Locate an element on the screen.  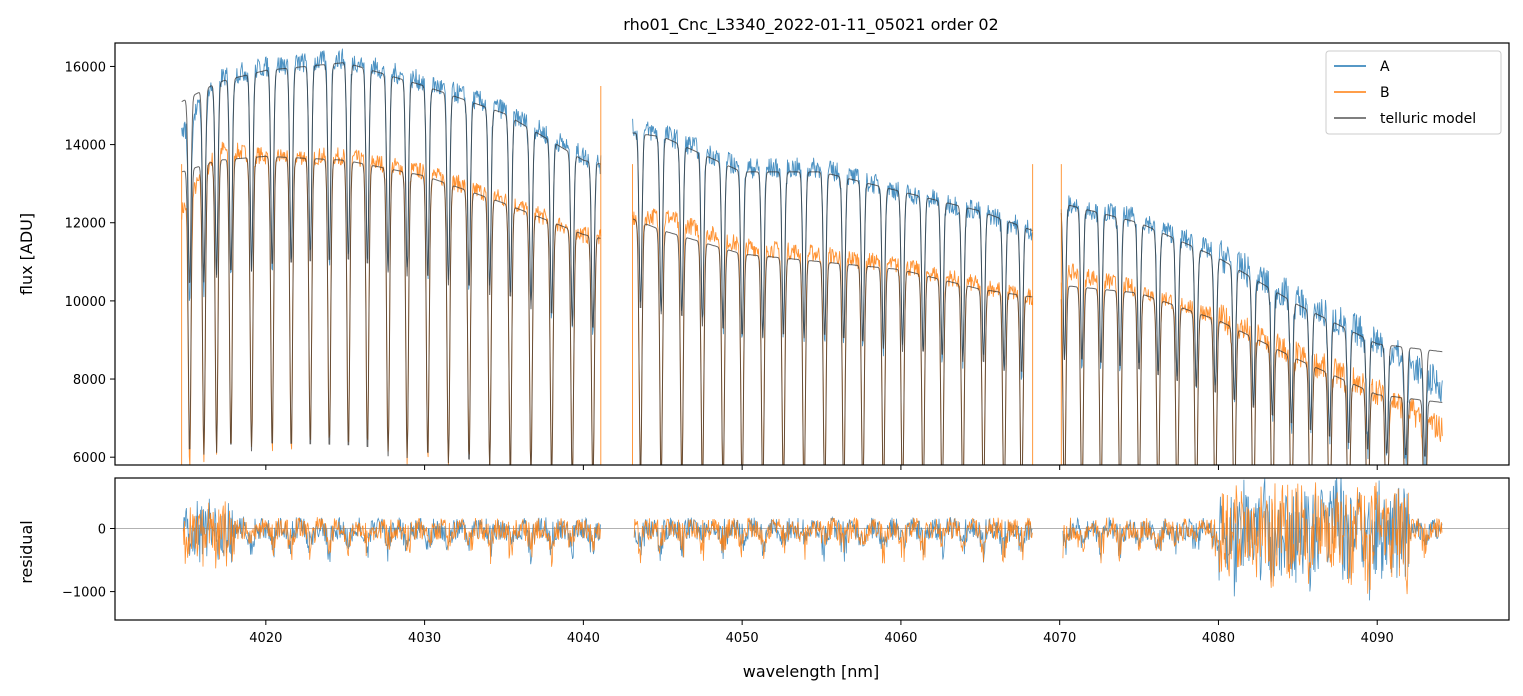
residual-x-tick-label: 4040 is located at coordinates (583, 638).